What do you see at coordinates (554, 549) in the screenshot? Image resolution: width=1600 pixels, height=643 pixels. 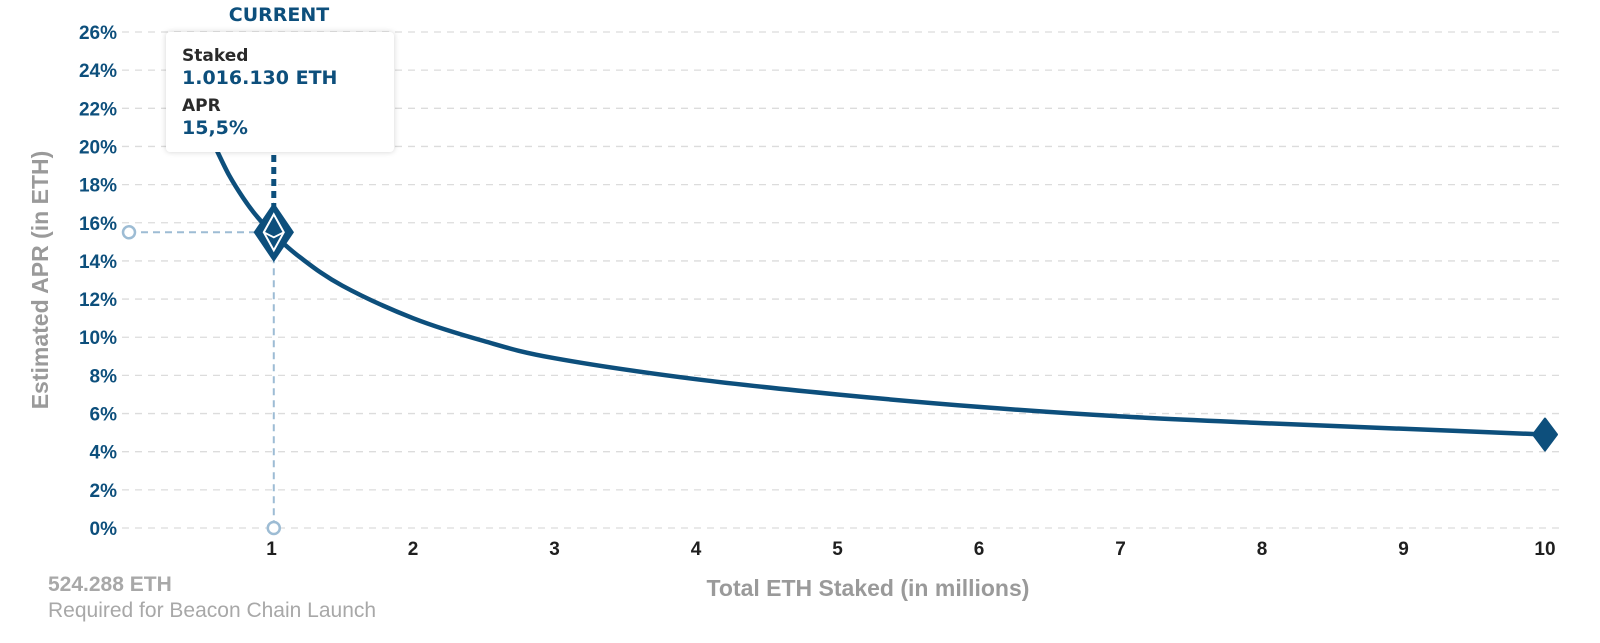 I see `x-tick-label: 3` at bounding box center [554, 549].